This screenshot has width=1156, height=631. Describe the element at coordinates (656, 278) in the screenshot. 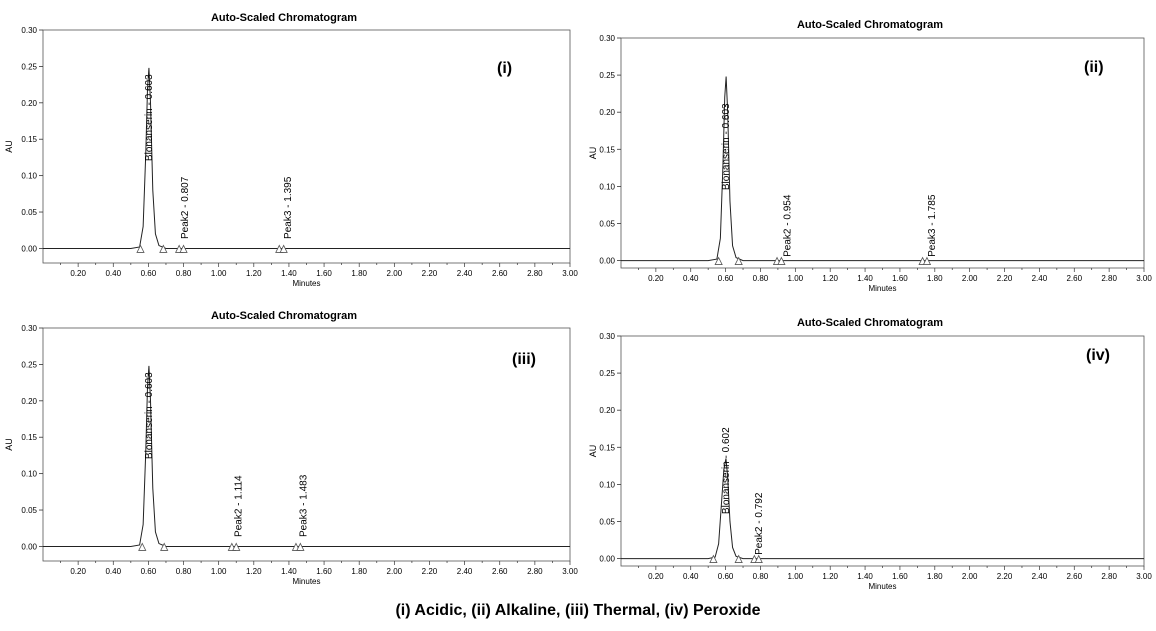

I see `x-tick-label: 0.20` at that location.